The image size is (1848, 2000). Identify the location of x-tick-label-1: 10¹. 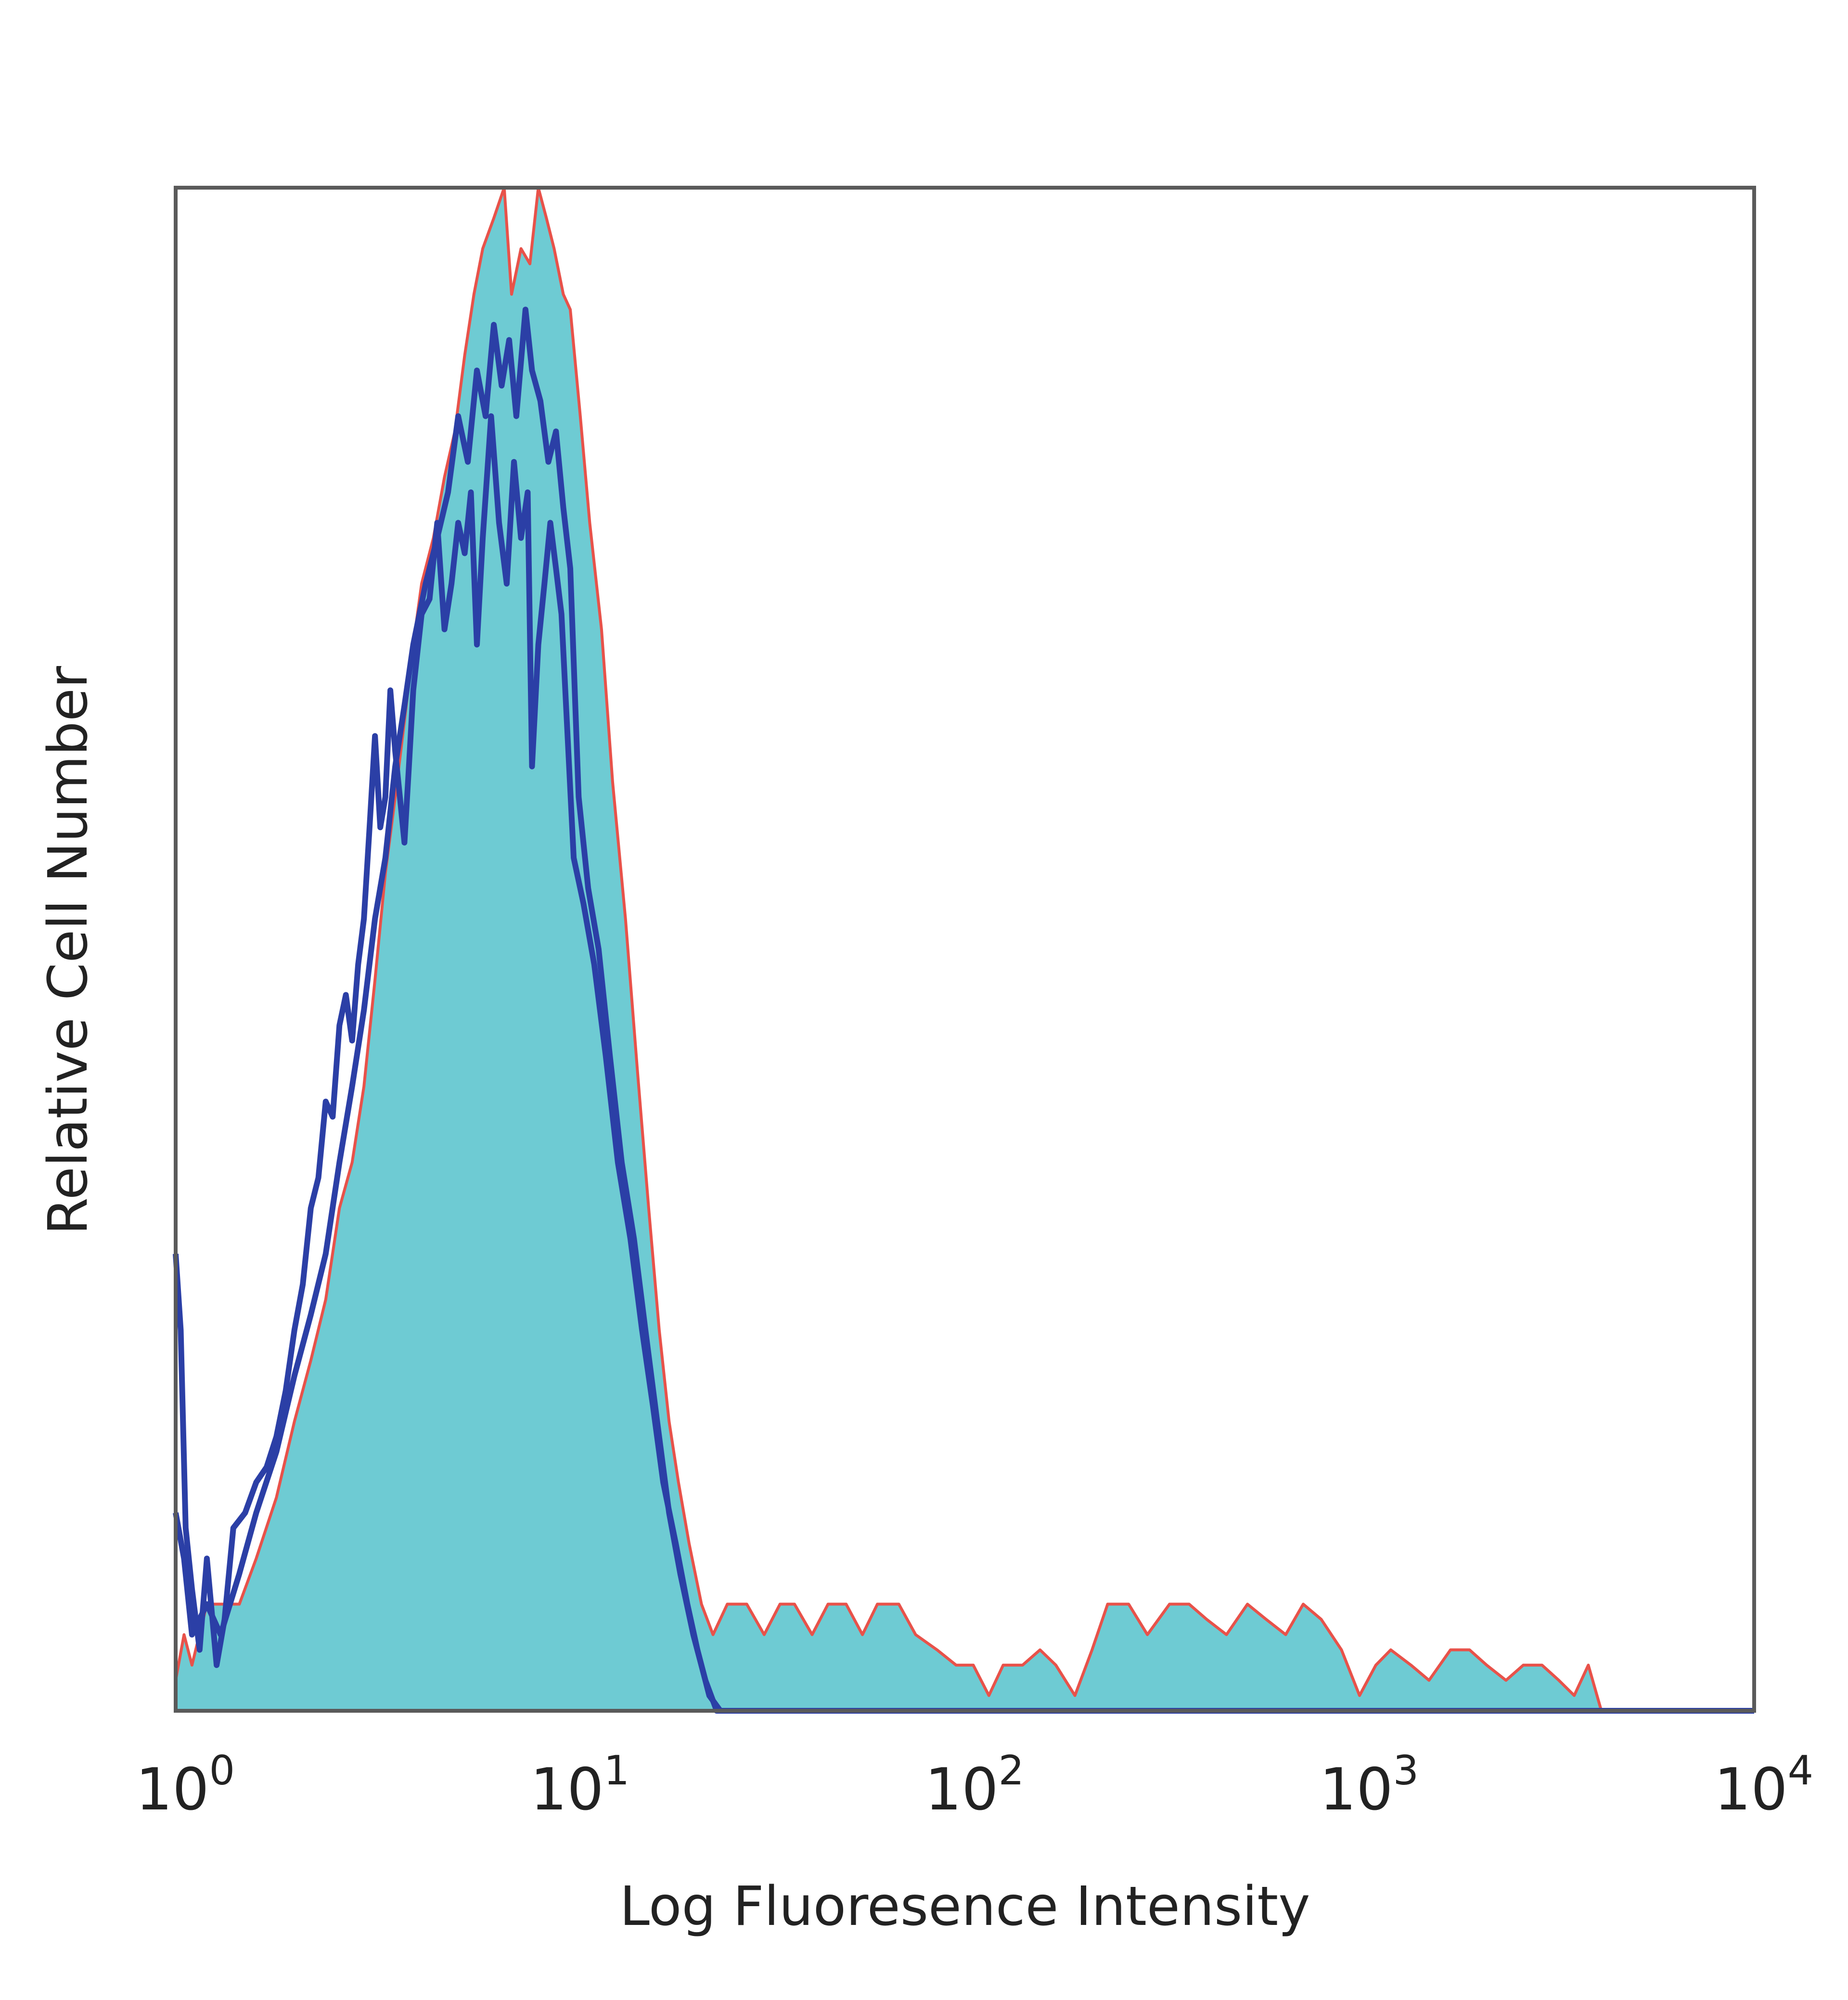
(579, 1785).